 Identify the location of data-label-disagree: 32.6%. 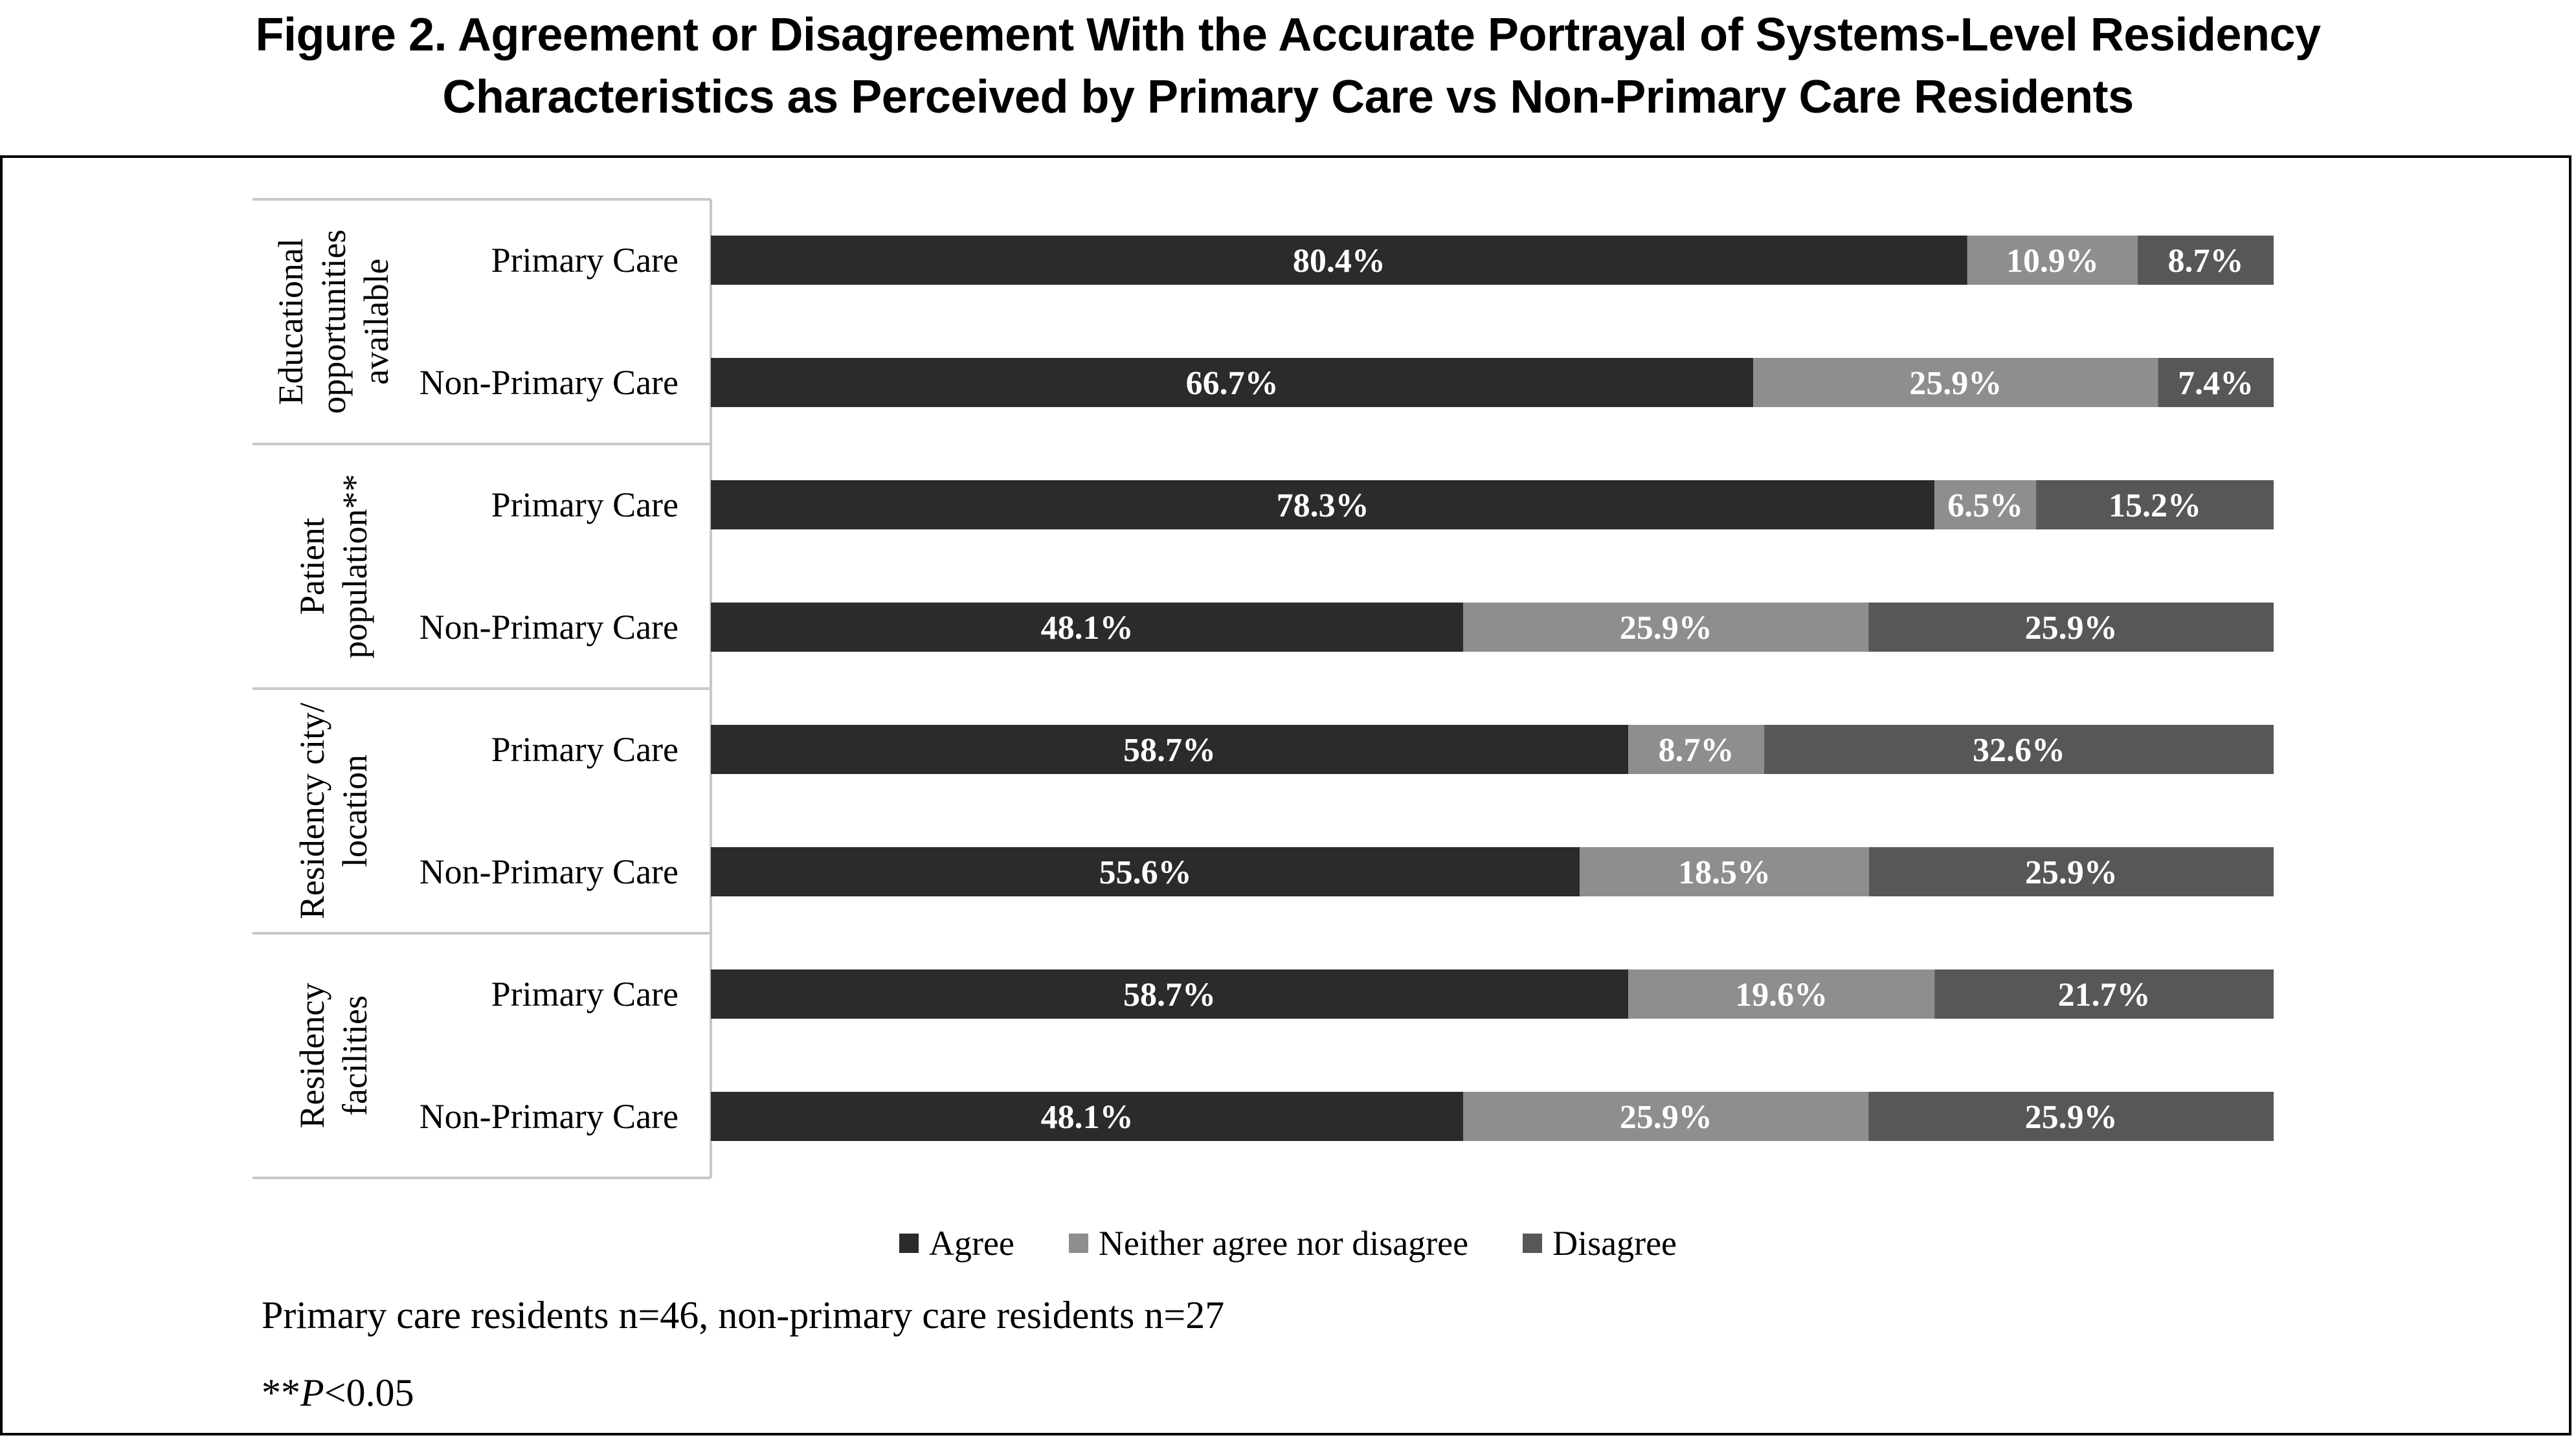
(2019, 750).